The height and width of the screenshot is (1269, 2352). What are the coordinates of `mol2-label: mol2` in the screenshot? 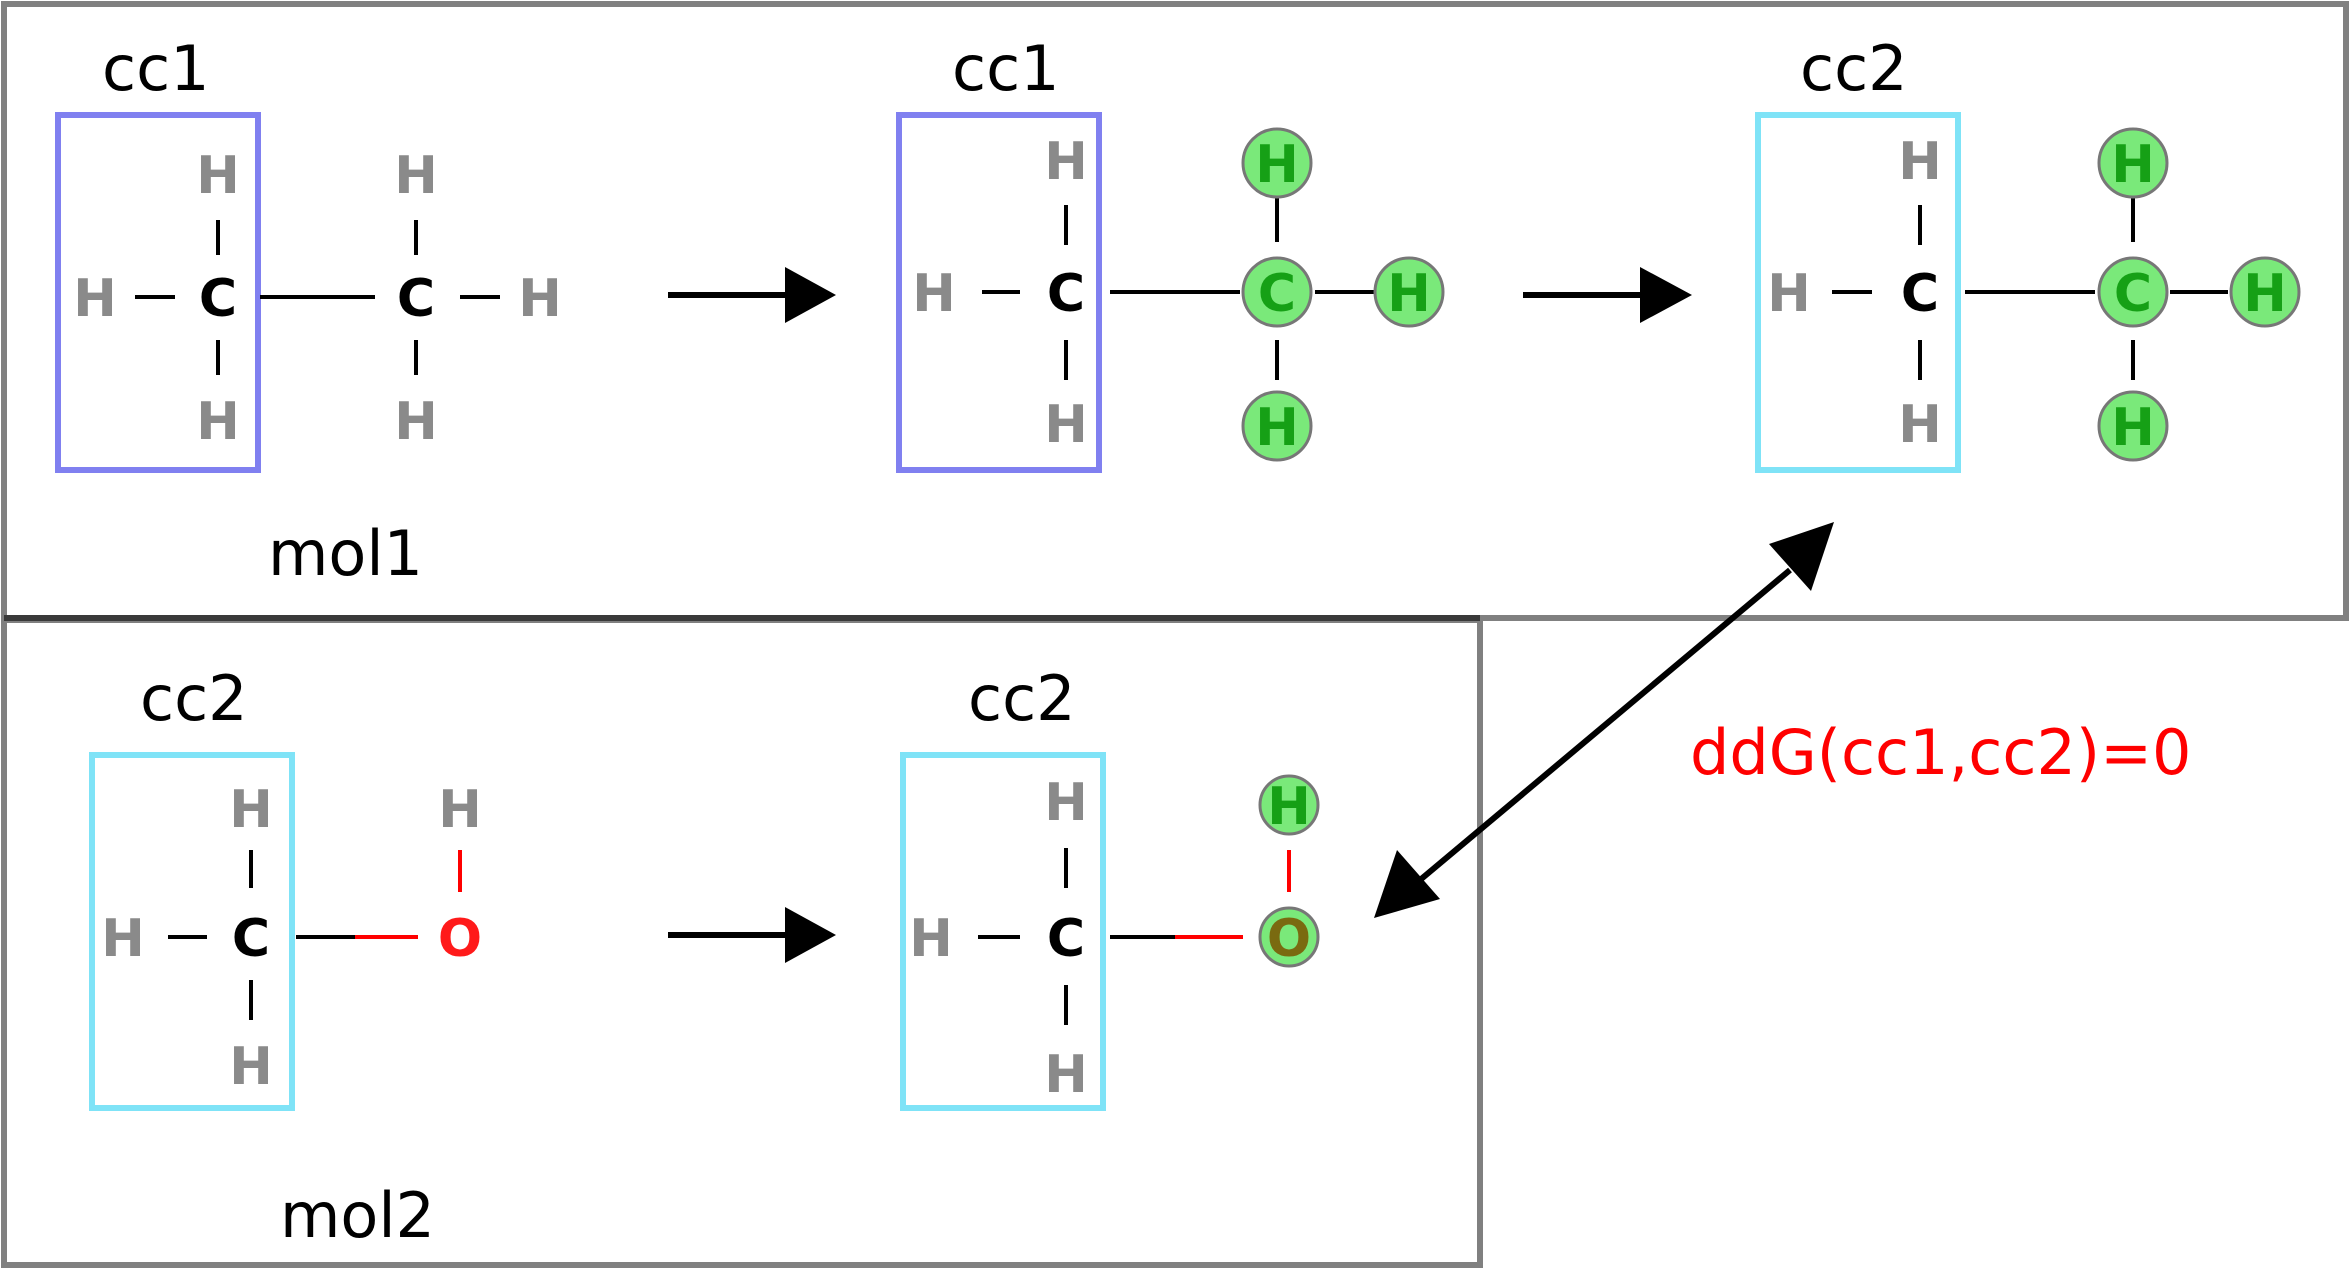 It's located at (357, 1215).